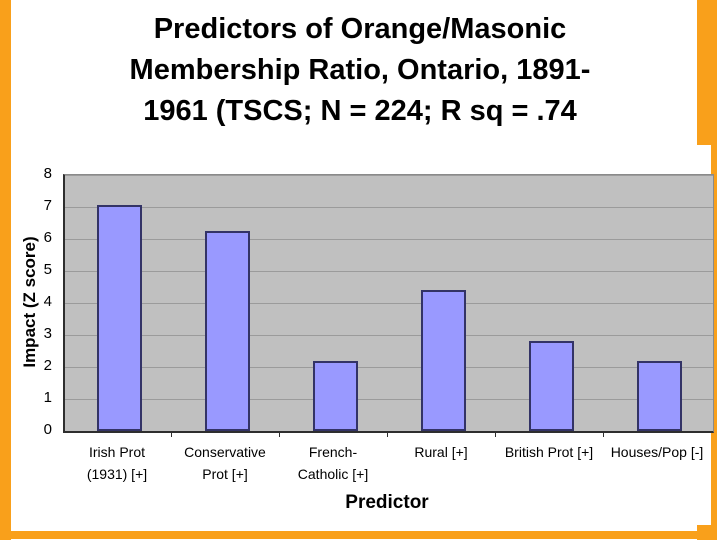 This screenshot has width=720, height=540. Describe the element at coordinates (360, 111) in the screenshot. I see `slide-title-line-3: 1961 (TSCS; N = 224; R sq = .74` at that location.